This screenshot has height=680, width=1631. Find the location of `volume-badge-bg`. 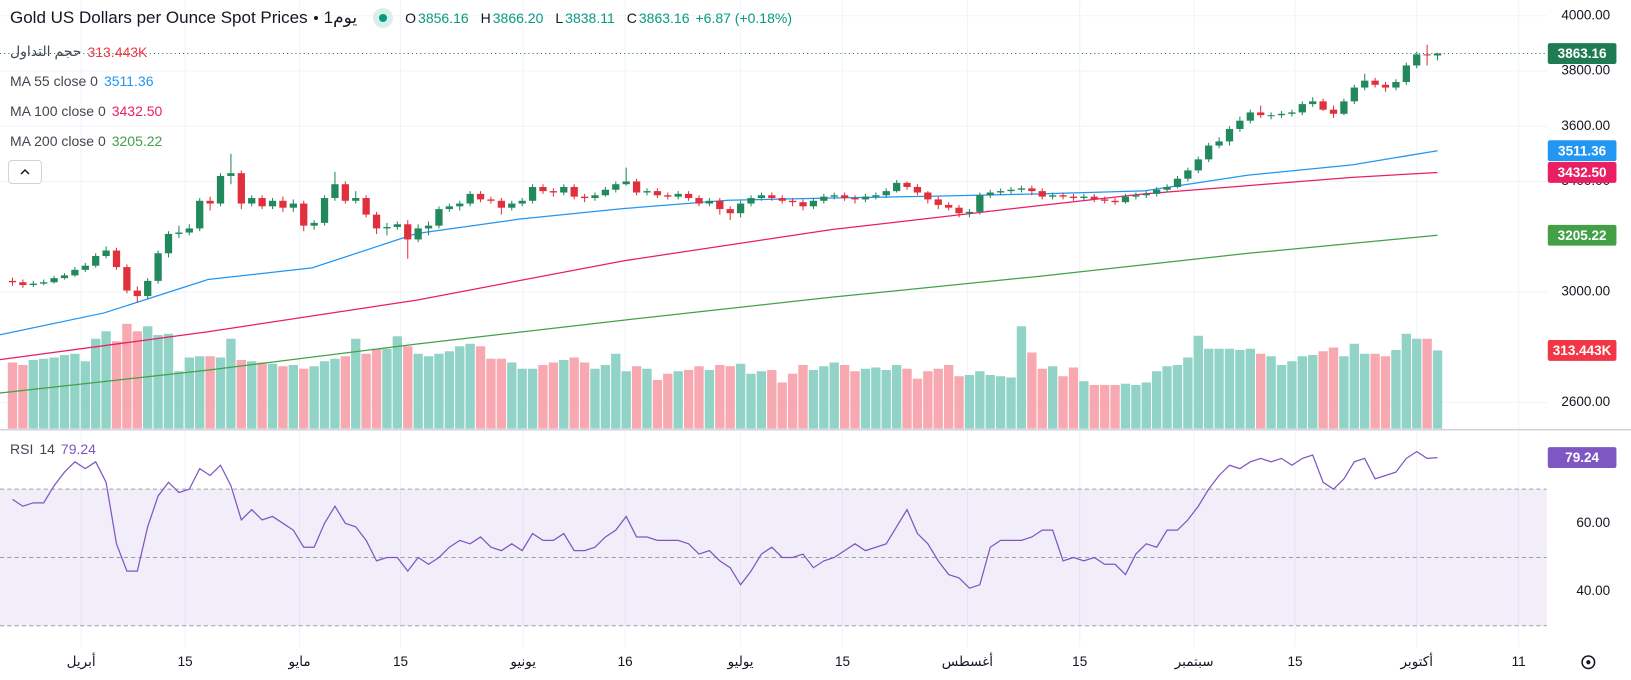

volume-badge-bg is located at coordinates (1582, 350).